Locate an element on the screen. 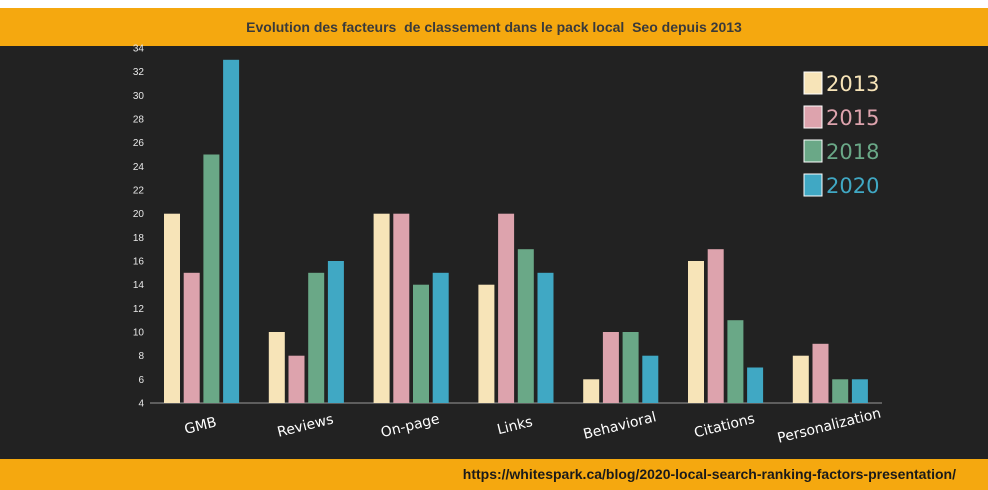 This screenshot has height=490, width=988. y-tick-label: 28 is located at coordinates (139, 120).